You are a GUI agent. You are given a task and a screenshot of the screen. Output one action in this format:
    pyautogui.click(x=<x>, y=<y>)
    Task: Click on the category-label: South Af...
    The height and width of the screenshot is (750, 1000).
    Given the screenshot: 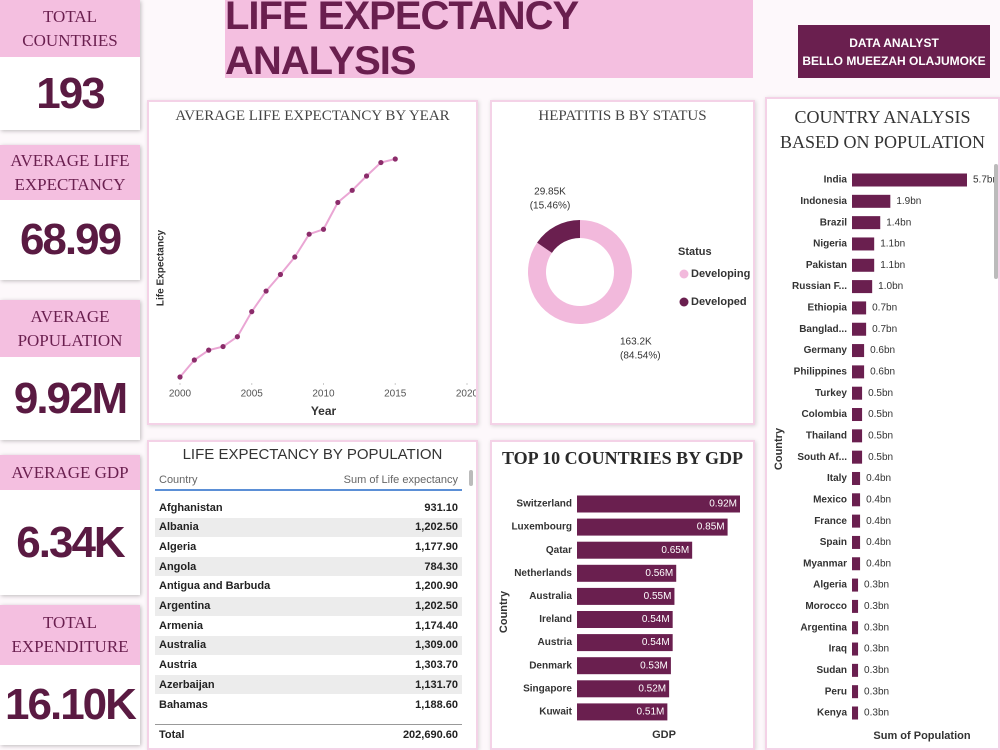 What is the action you would take?
    pyautogui.click(x=822, y=457)
    